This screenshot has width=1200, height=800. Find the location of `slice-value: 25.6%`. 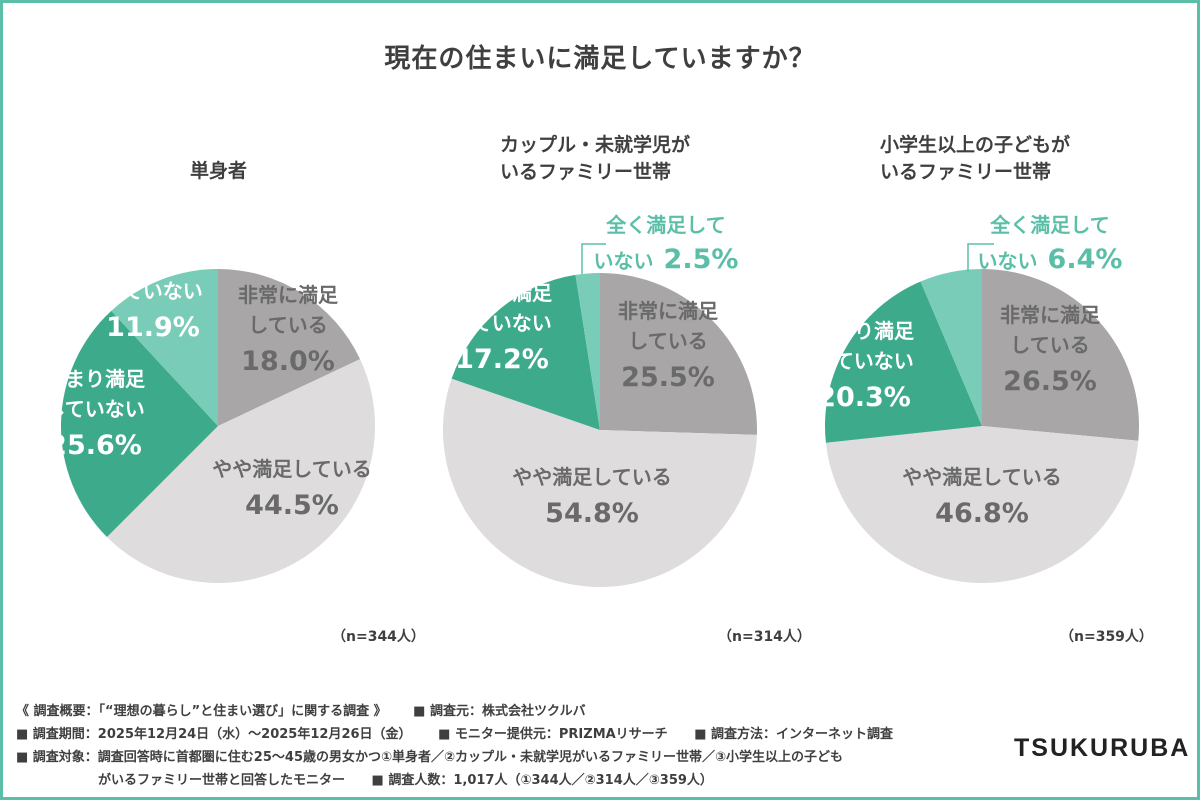

slice-value: 25.6% is located at coordinates (95, 445).